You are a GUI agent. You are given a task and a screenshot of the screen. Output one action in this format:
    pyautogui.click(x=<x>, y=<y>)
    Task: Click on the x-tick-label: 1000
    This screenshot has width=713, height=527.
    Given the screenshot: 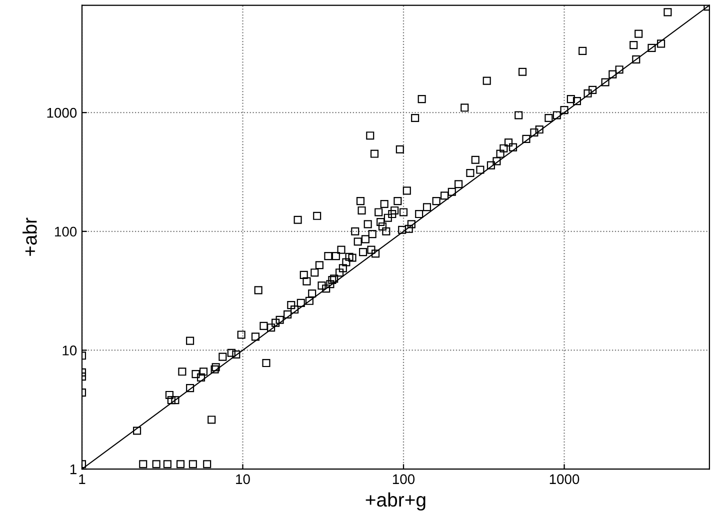 What is the action you would take?
    pyautogui.click(x=565, y=479)
    